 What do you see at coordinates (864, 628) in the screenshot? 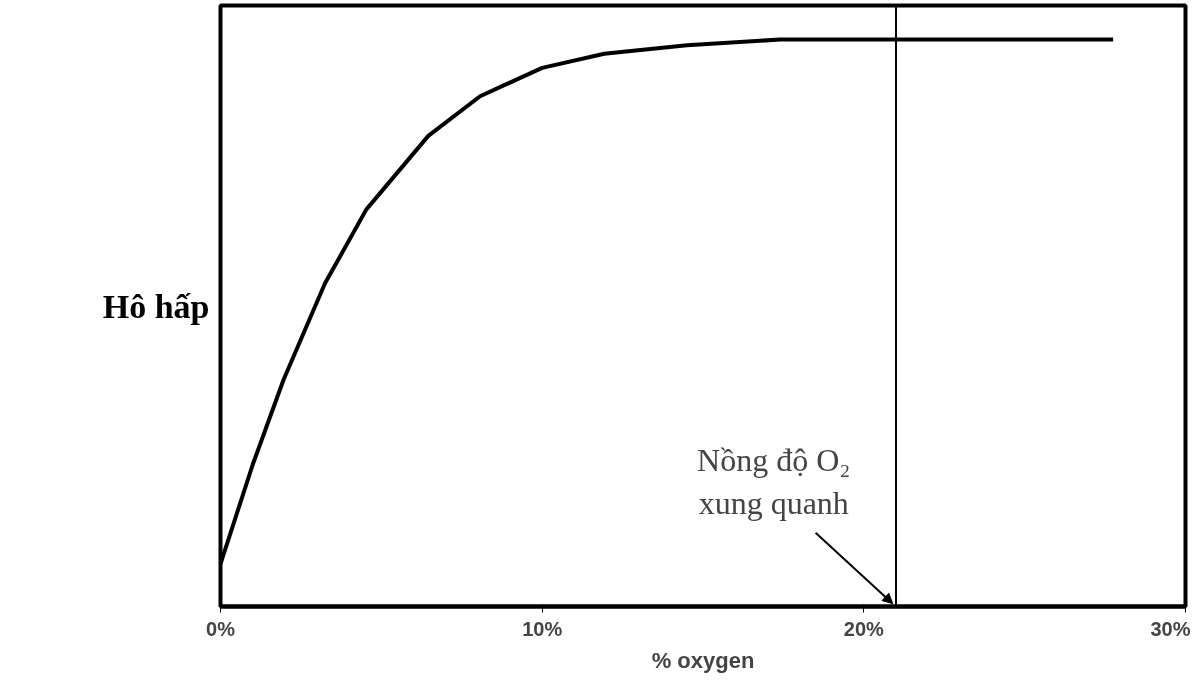
I see `x-tick-label: 20%` at bounding box center [864, 628].